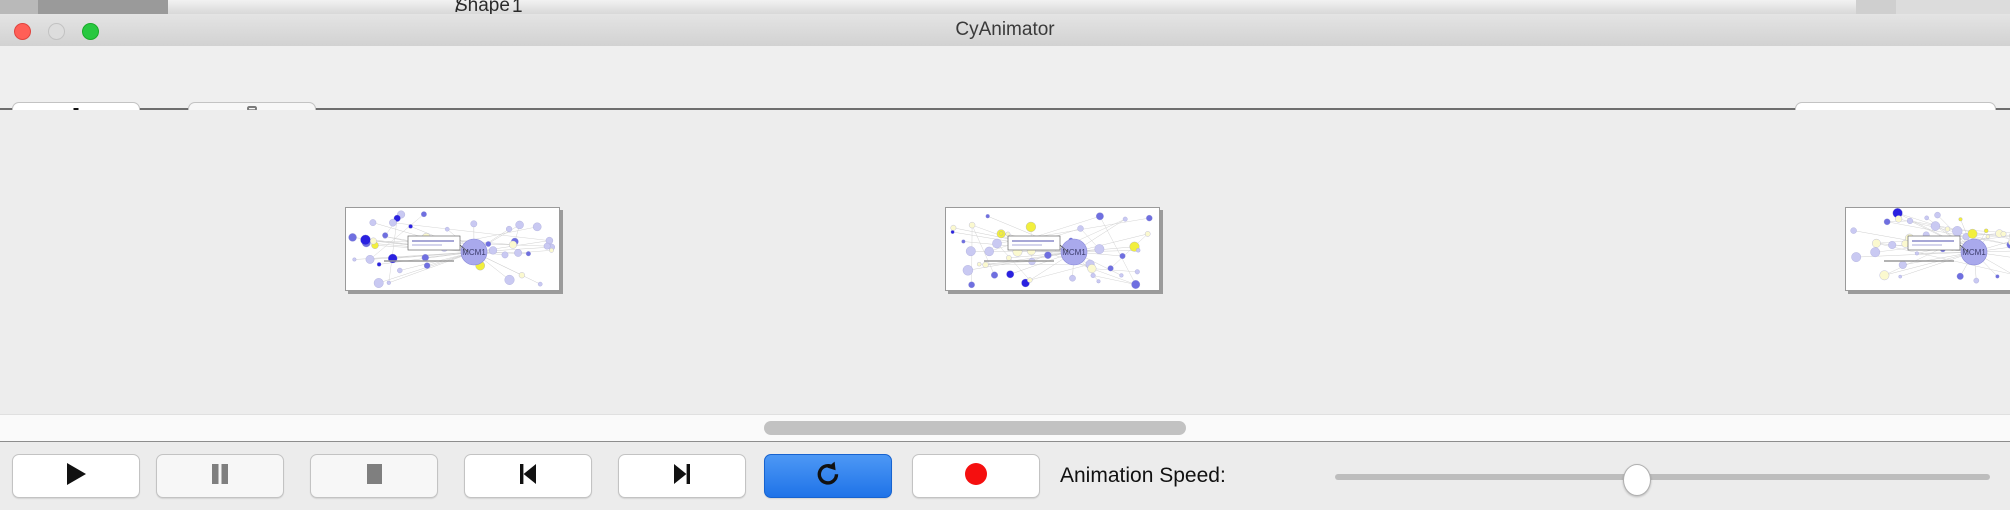  I want to click on record-button, so click(976, 476).